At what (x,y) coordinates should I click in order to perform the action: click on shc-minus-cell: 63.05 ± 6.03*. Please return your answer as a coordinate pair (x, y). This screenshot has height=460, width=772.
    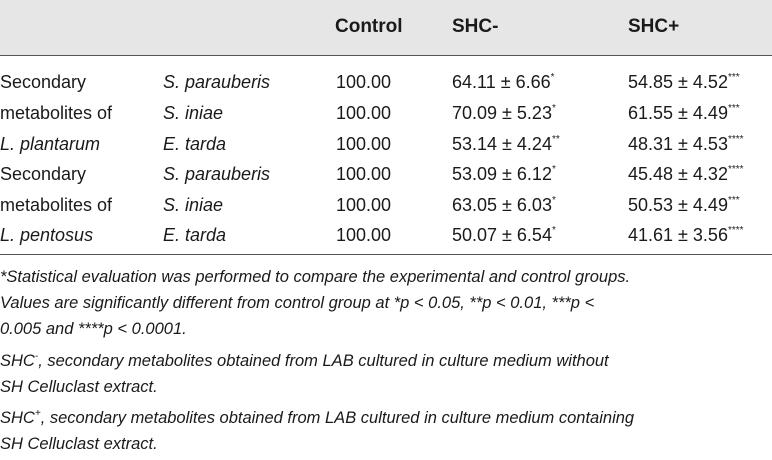
    Looking at the image, I should click on (504, 205).